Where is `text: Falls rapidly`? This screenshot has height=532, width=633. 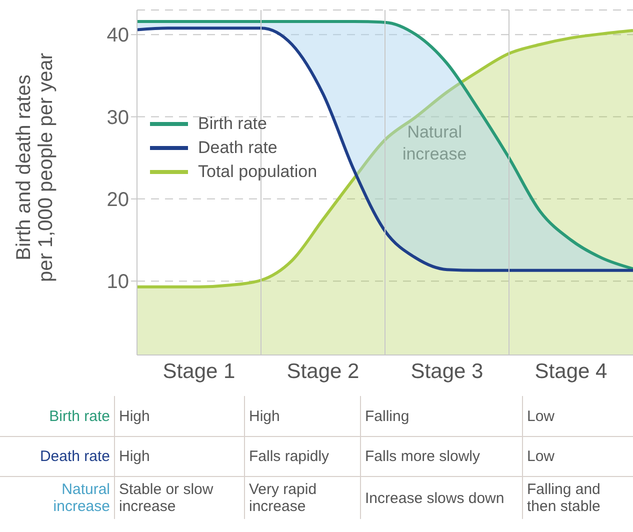
text: Falls rapidly is located at coordinates (302, 456).